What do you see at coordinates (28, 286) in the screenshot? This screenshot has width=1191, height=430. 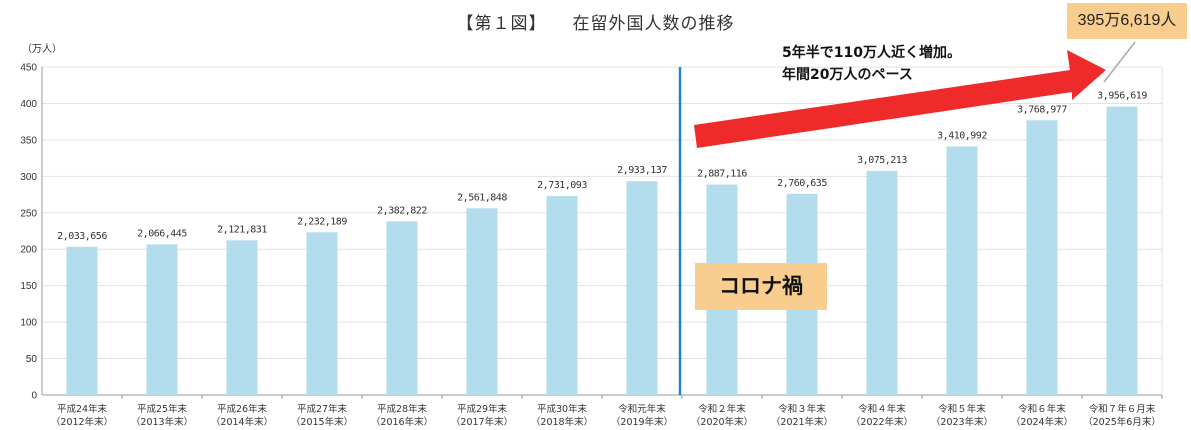 I see `y-tick-label: 150` at bounding box center [28, 286].